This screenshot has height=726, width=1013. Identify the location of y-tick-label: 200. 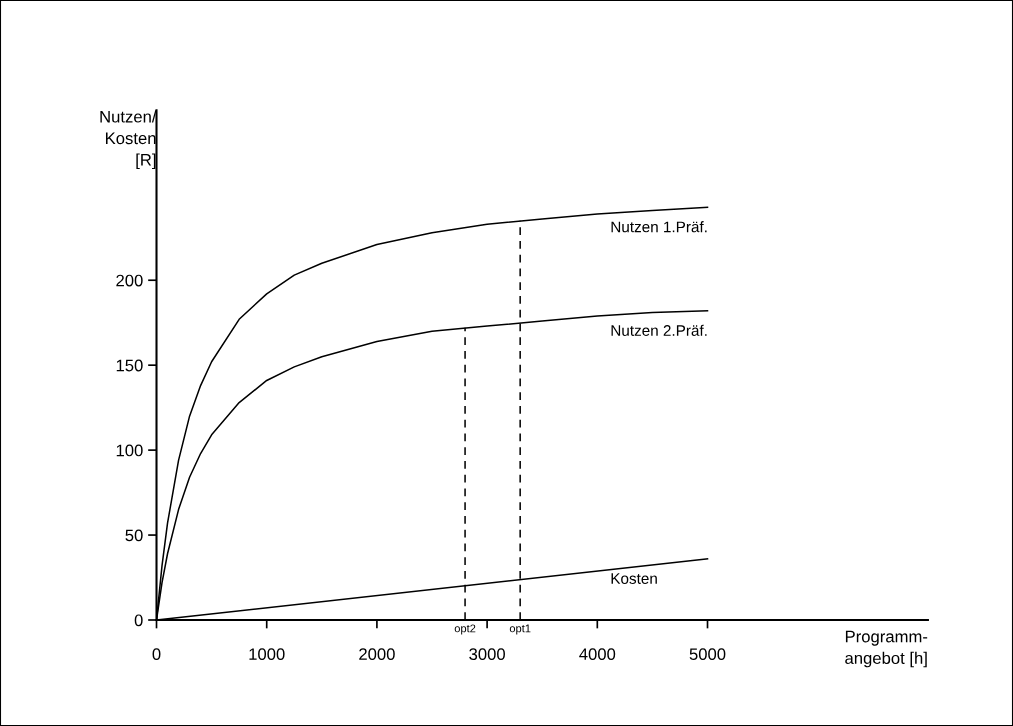
(129, 280).